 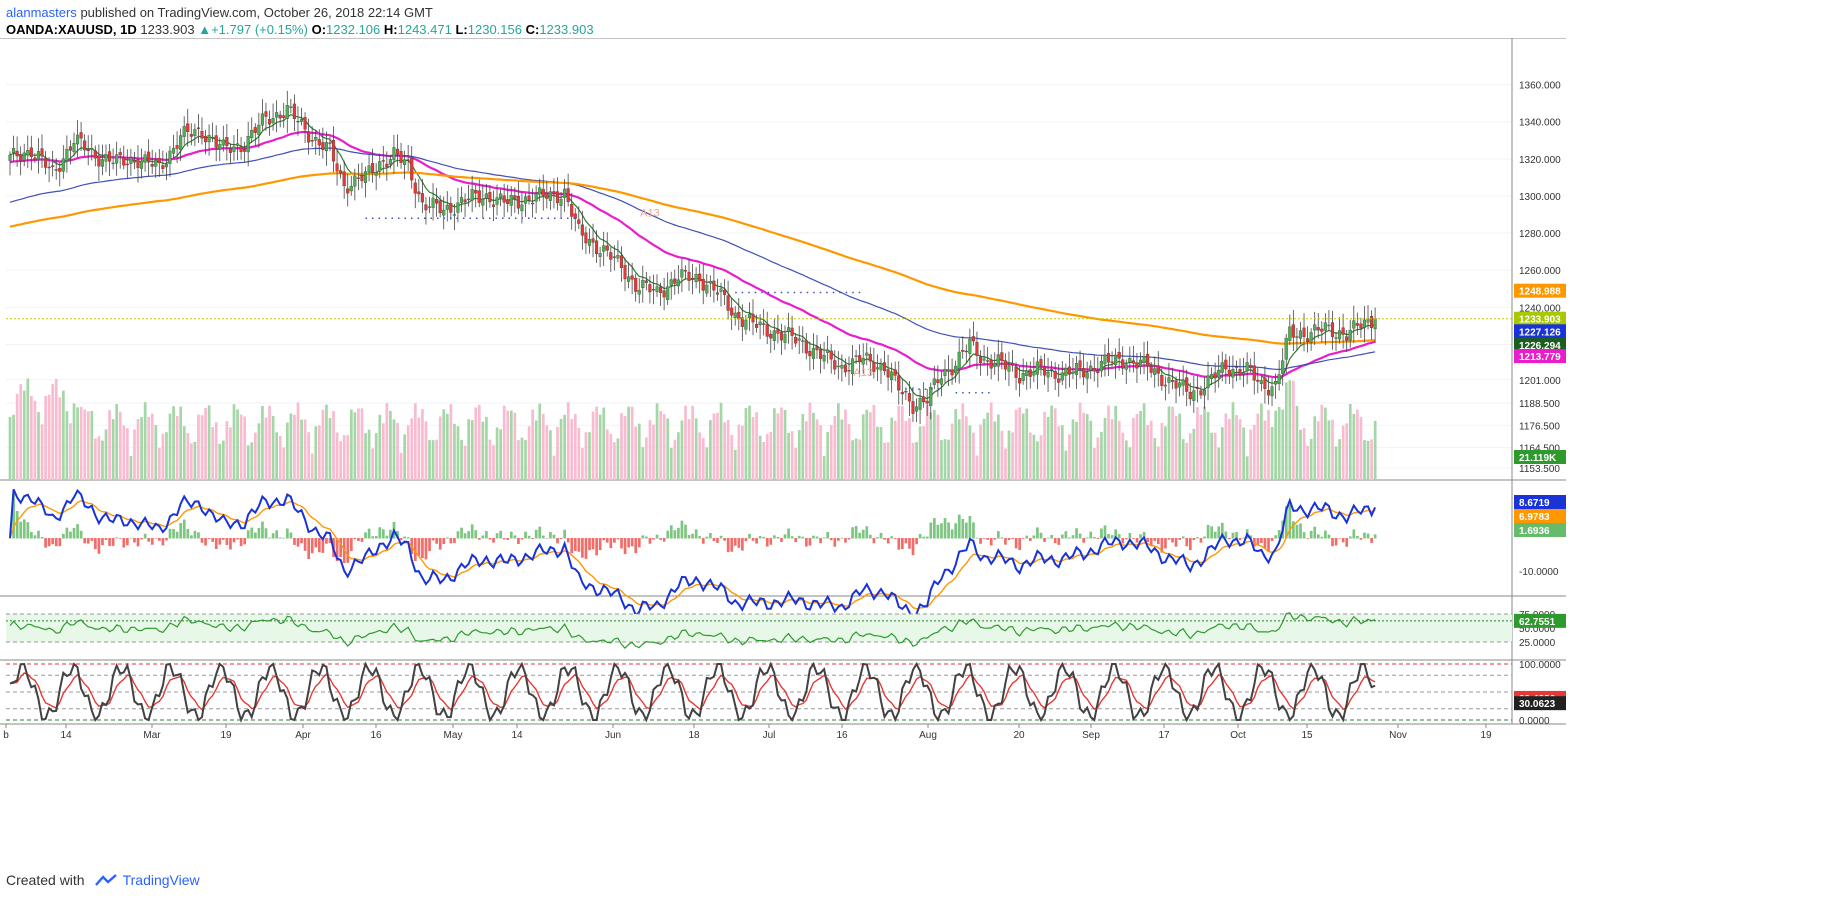 I want to click on x-tick-label: 14, so click(x=66, y=735).